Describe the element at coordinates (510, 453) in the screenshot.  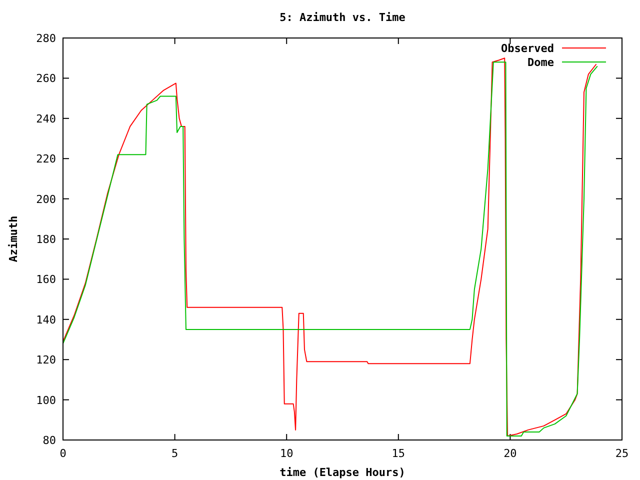
I see `x-tick-label: 20` at that location.